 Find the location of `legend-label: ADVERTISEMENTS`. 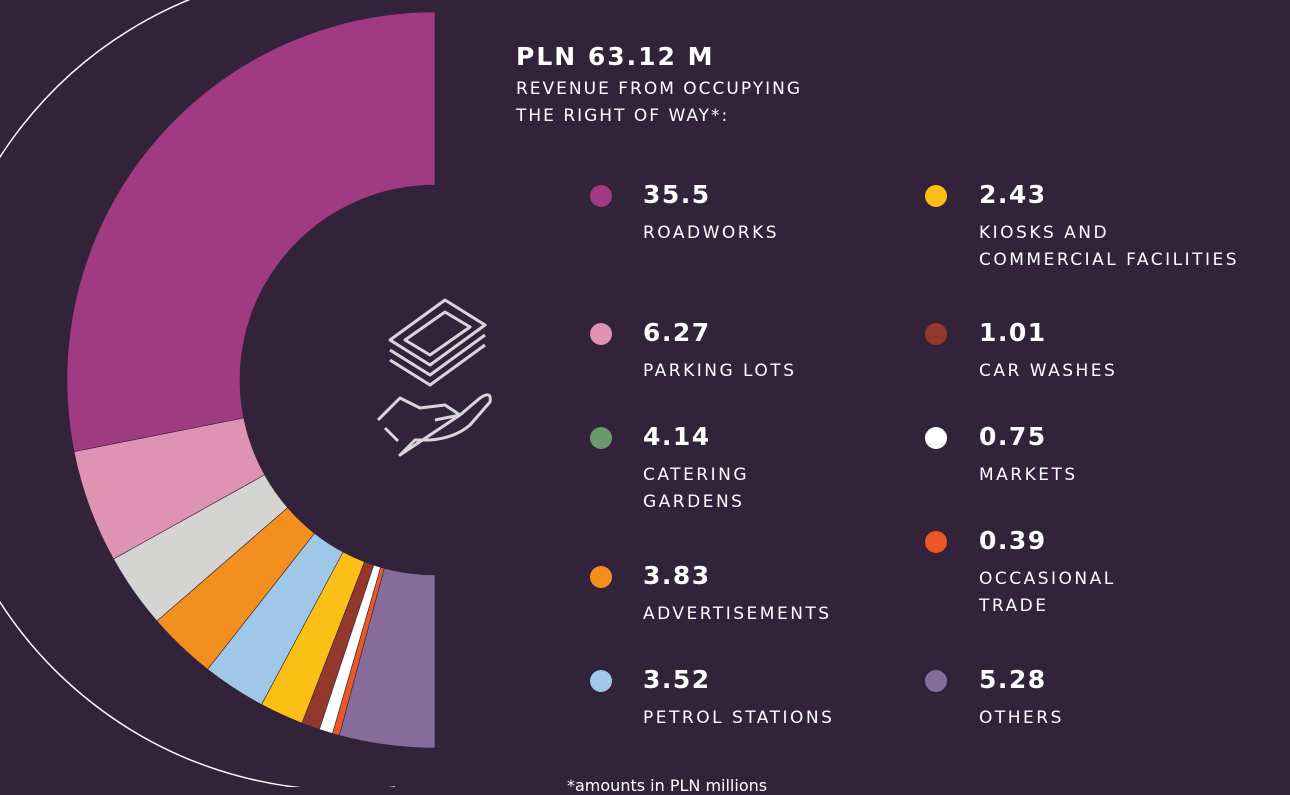

legend-label: ADVERTISEMENTS is located at coordinates (737, 614).